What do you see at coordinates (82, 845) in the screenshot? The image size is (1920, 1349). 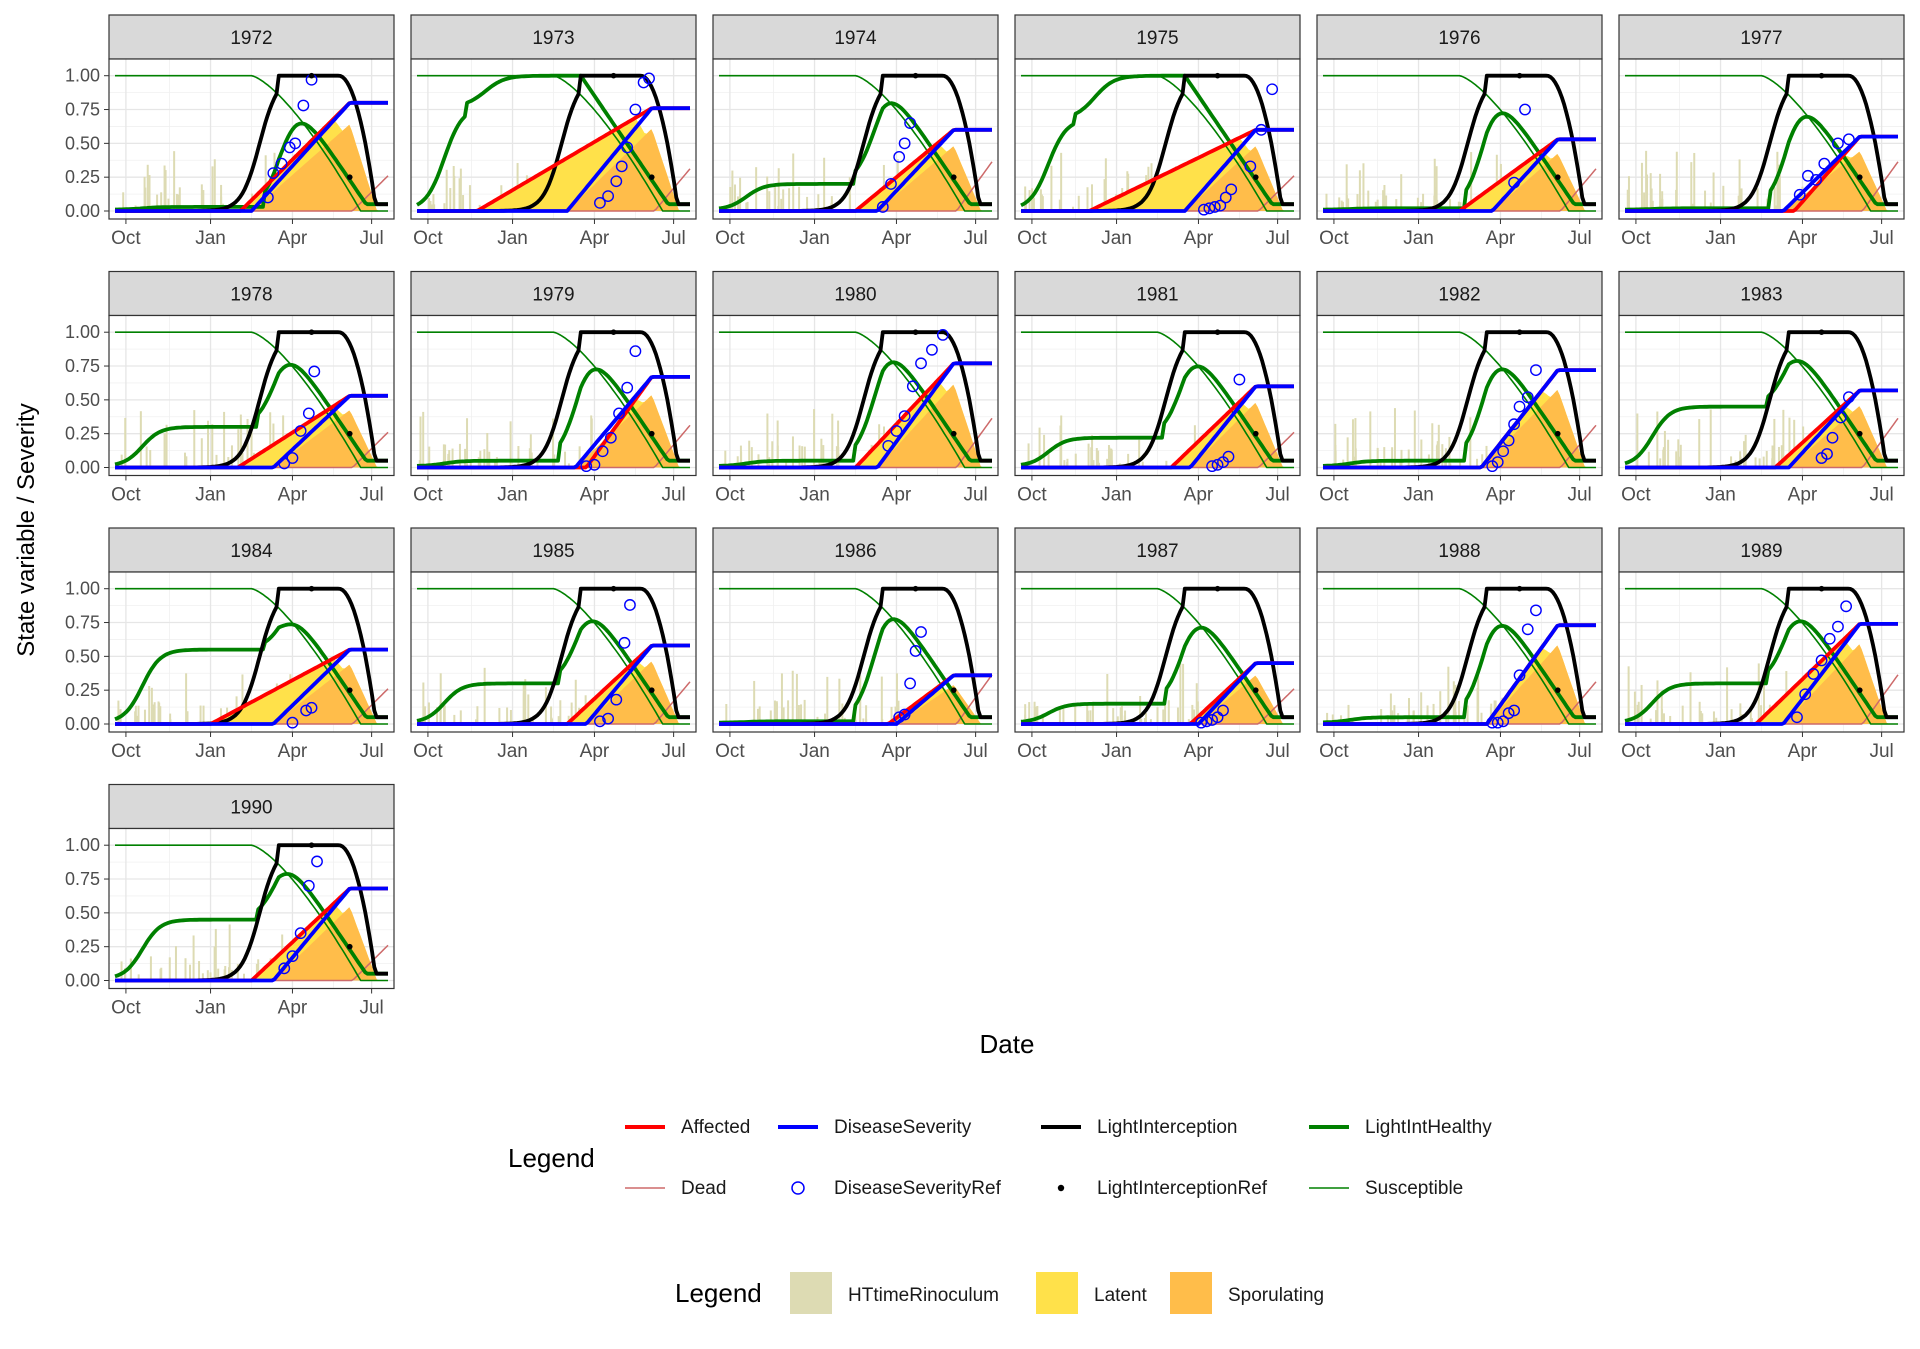 I see `y-tick-label: 1.00` at bounding box center [82, 845].